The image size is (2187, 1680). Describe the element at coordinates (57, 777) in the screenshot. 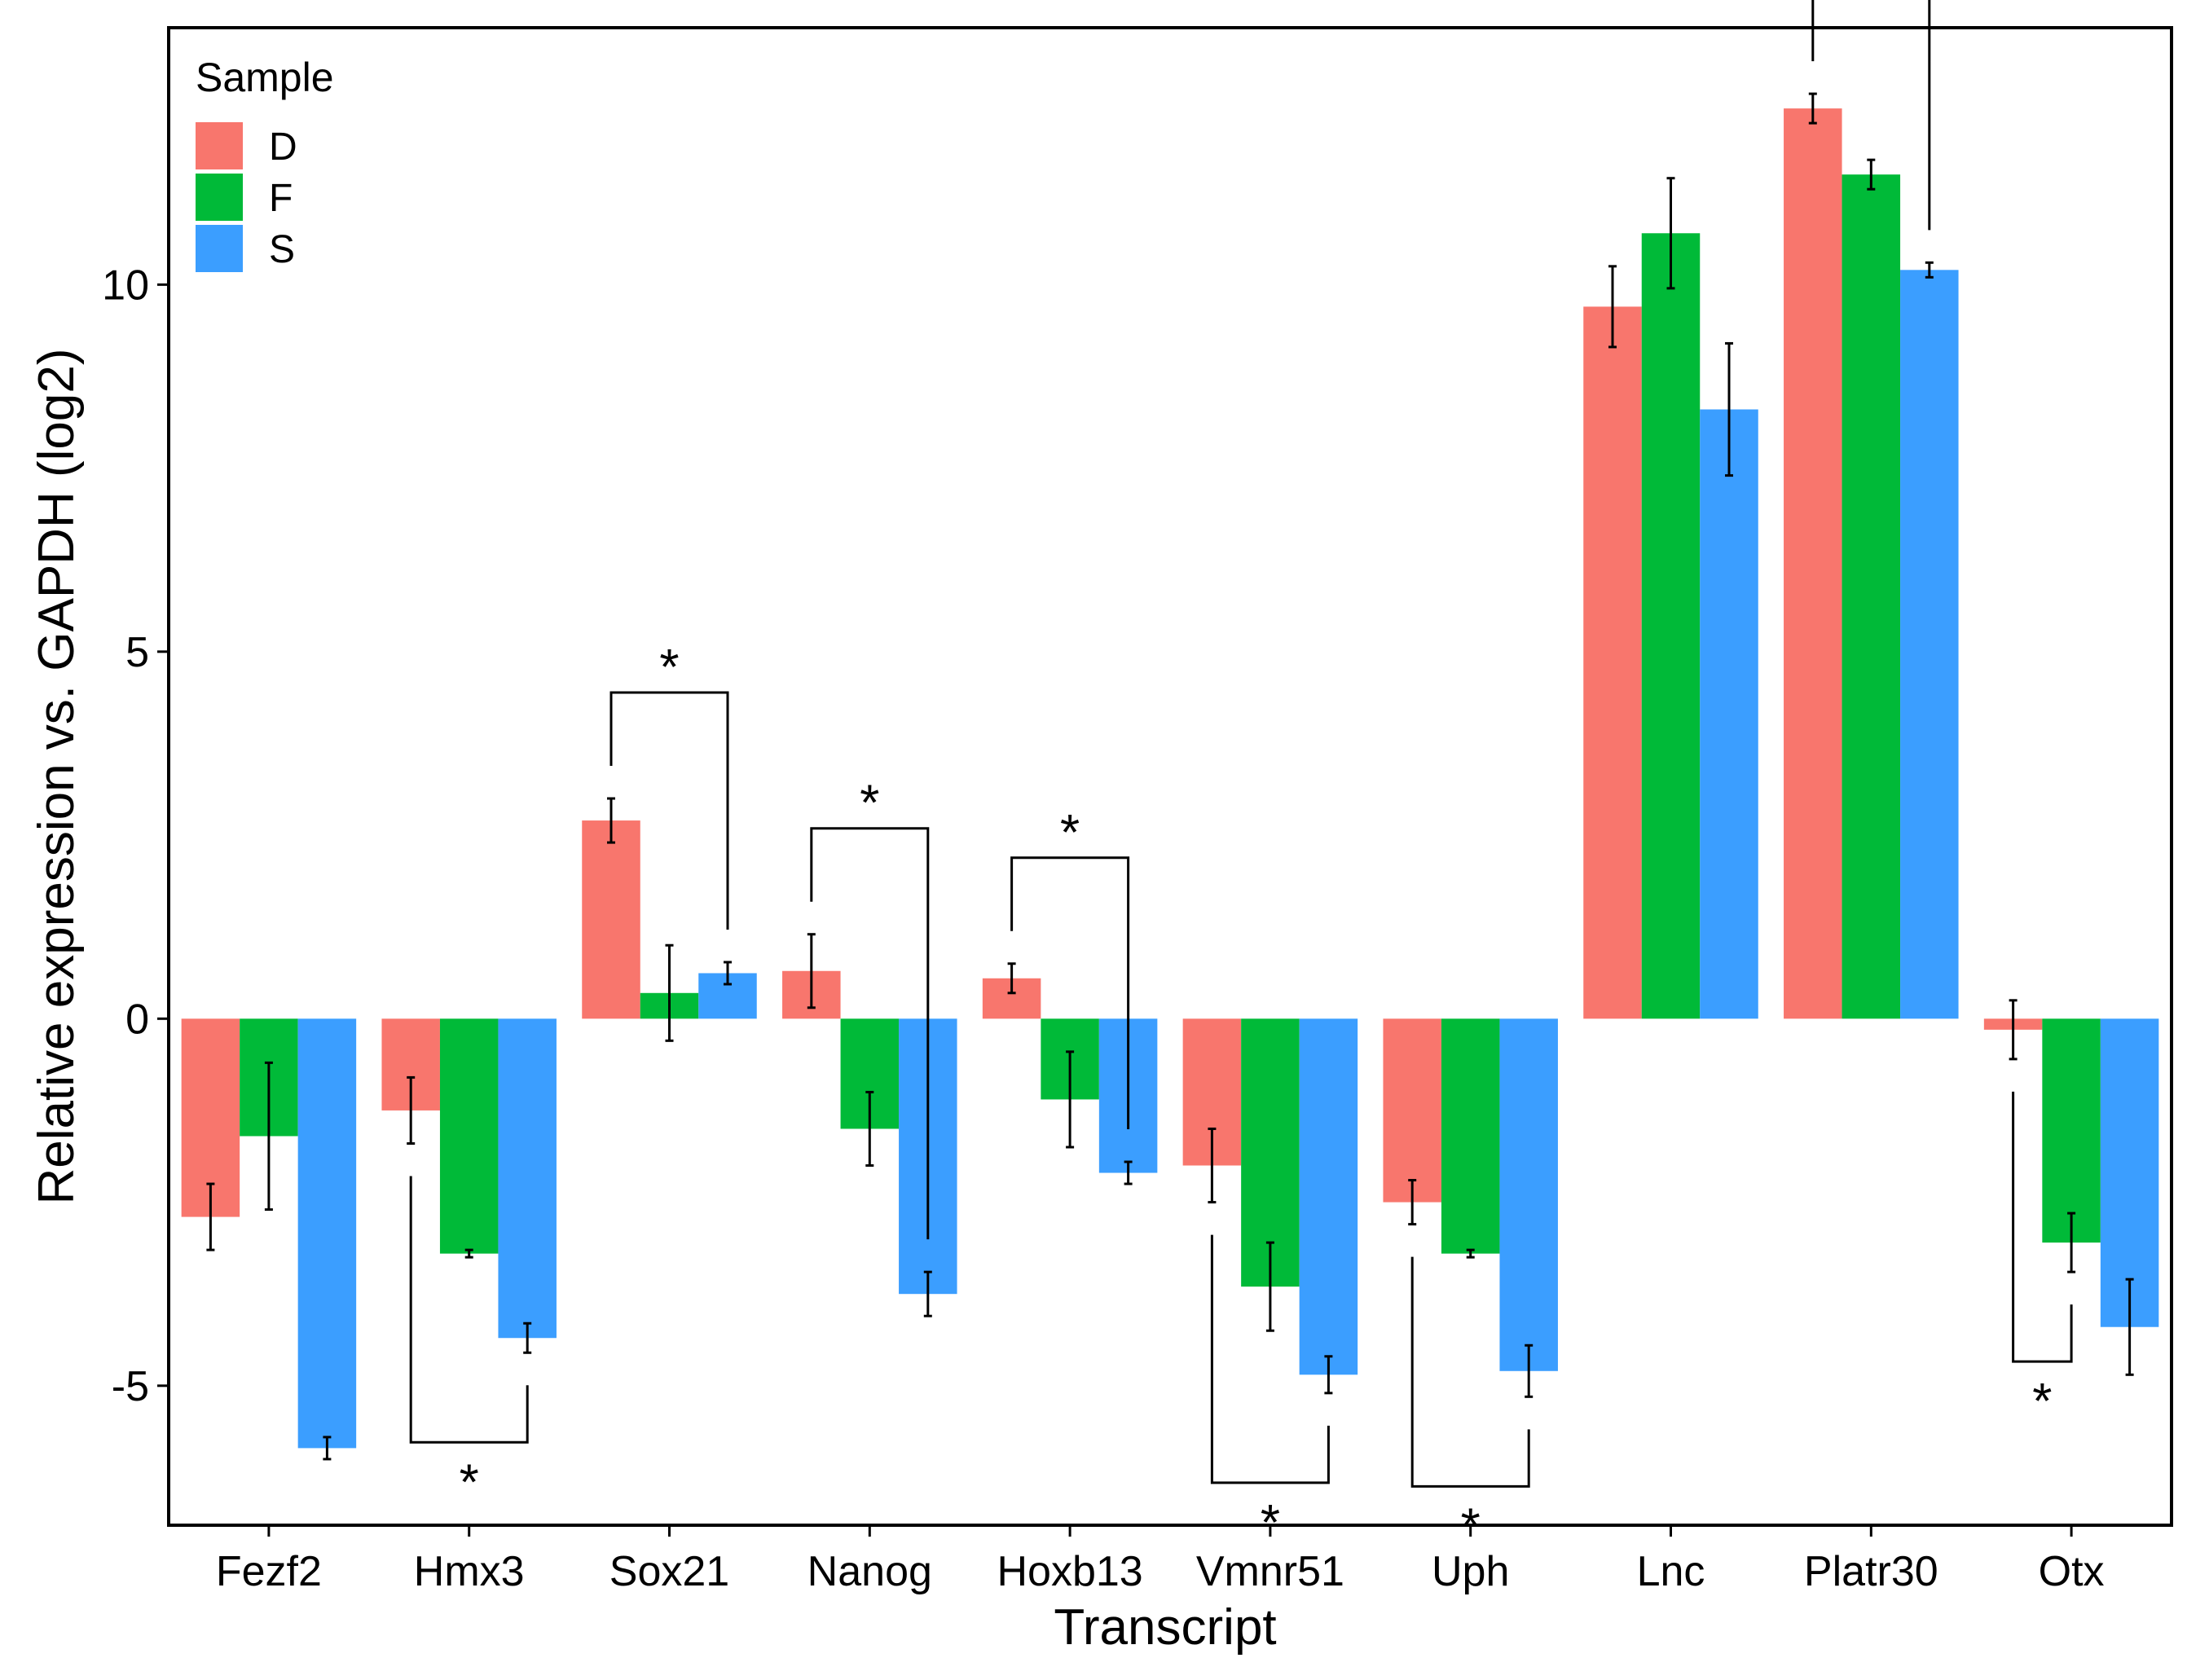

I see `y-axis-title: Relative expression vs. GAPDH (log2)` at that location.